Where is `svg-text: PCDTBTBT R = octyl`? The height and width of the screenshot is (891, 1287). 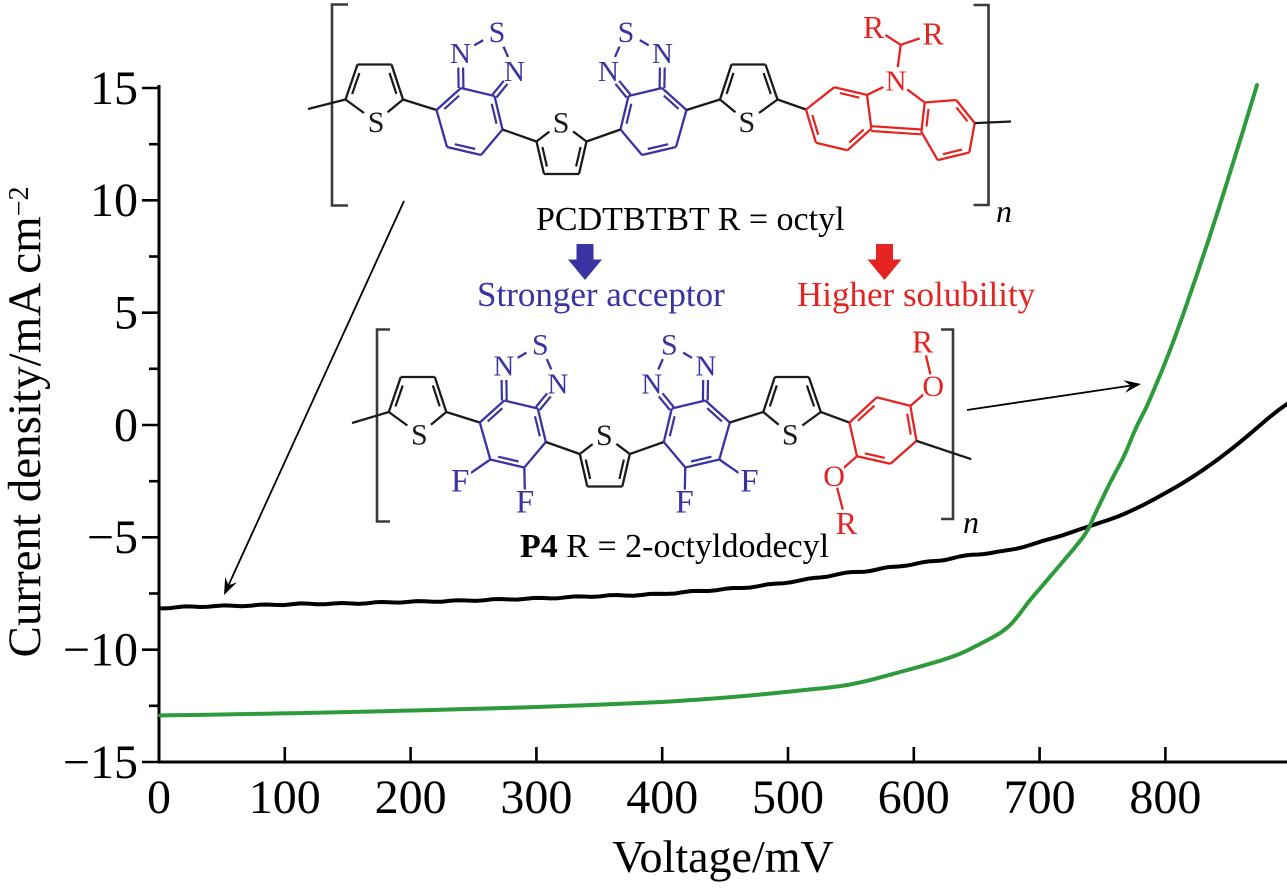
svg-text: PCDTBTBT R = octyl is located at coordinates (690, 219).